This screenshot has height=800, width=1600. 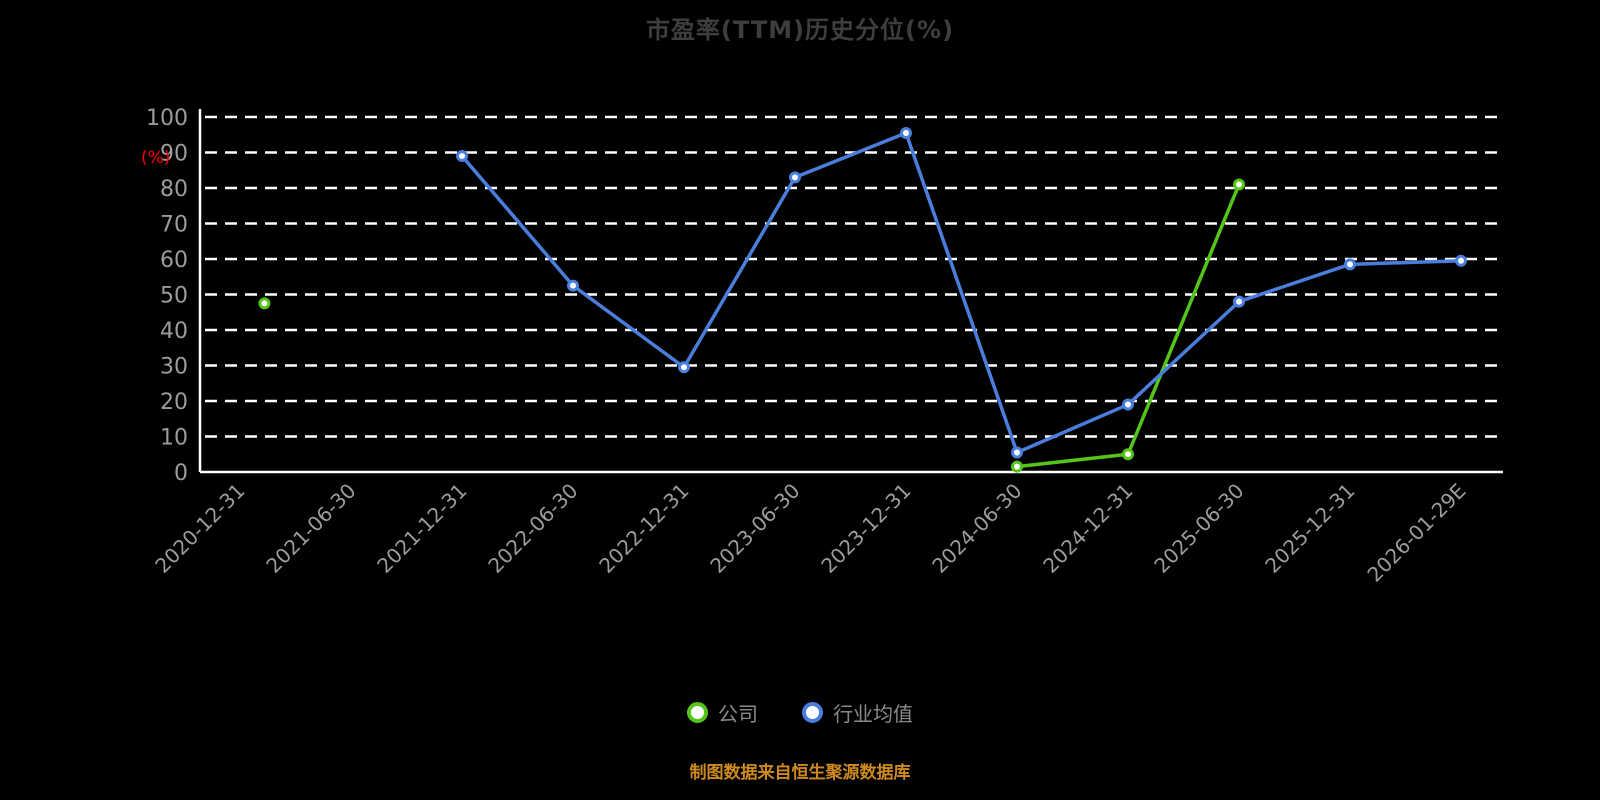 I want to click on x-tick-label: 2021-06-30, so click(x=310, y=528).